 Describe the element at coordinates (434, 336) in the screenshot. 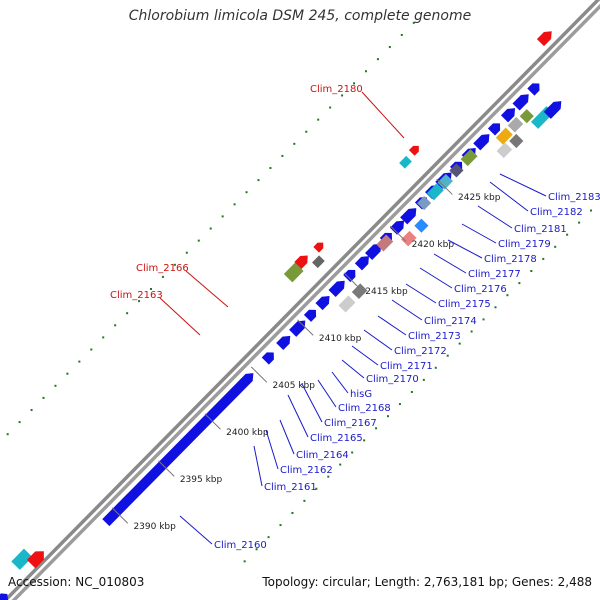

I see `gene-label-blue: Clim_2173` at that location.